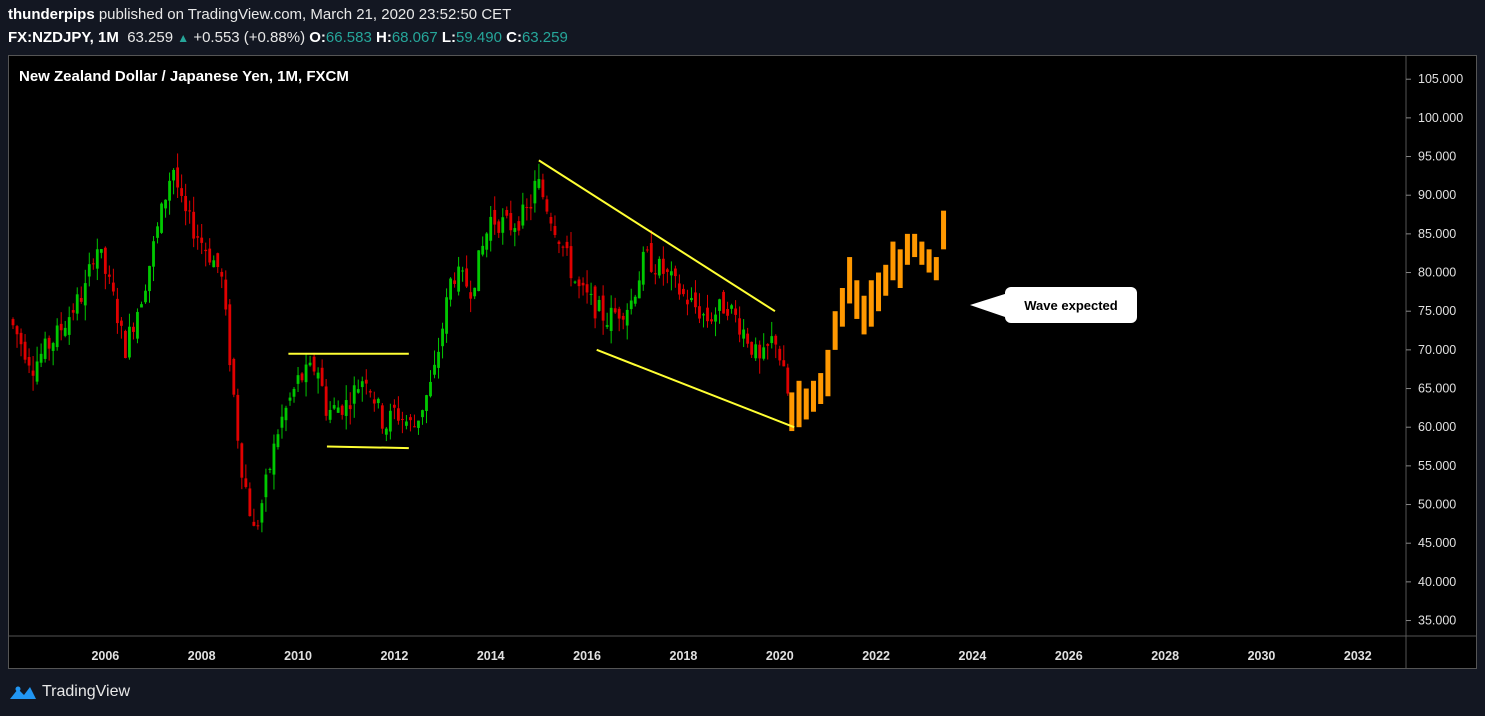 The height and width of the screenshot is (716, 1485). What do you see at coordinates (1440, 118) in the screenshot?
I see `y-tick-label: 100.000` at bounding box center [1440, 118].